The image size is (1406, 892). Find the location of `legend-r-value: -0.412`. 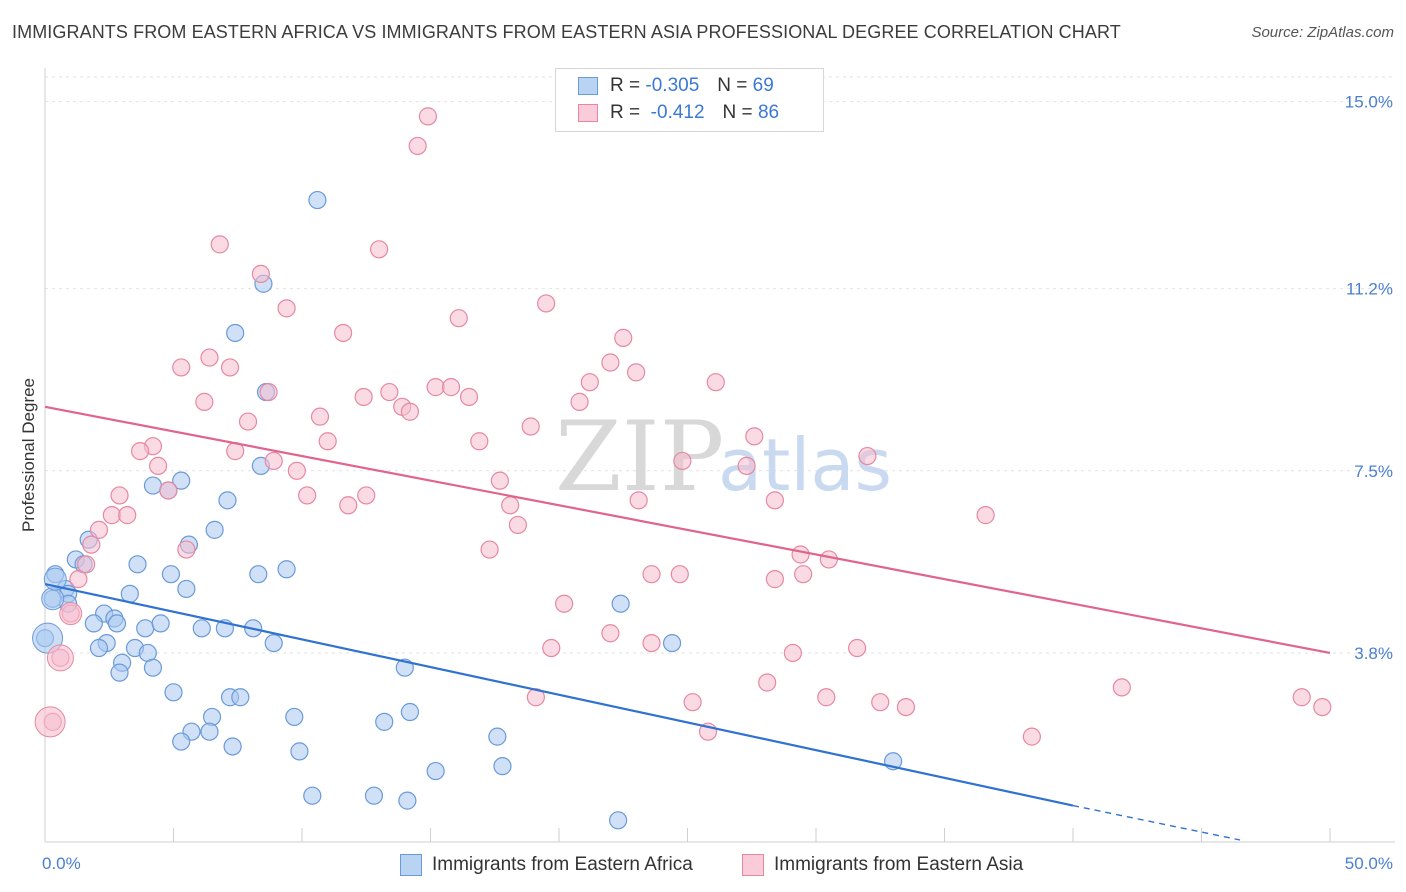

legend-r-value: -0.412 is located at coordinates (677, 112).